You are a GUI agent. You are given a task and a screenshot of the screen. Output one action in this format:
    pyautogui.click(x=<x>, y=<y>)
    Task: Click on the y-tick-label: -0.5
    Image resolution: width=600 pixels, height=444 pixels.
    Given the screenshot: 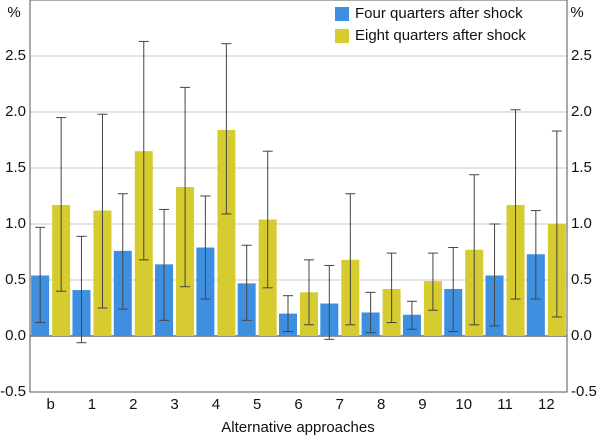 What is the action you would take?
    pyautogui.click(x=13, y=391)
    